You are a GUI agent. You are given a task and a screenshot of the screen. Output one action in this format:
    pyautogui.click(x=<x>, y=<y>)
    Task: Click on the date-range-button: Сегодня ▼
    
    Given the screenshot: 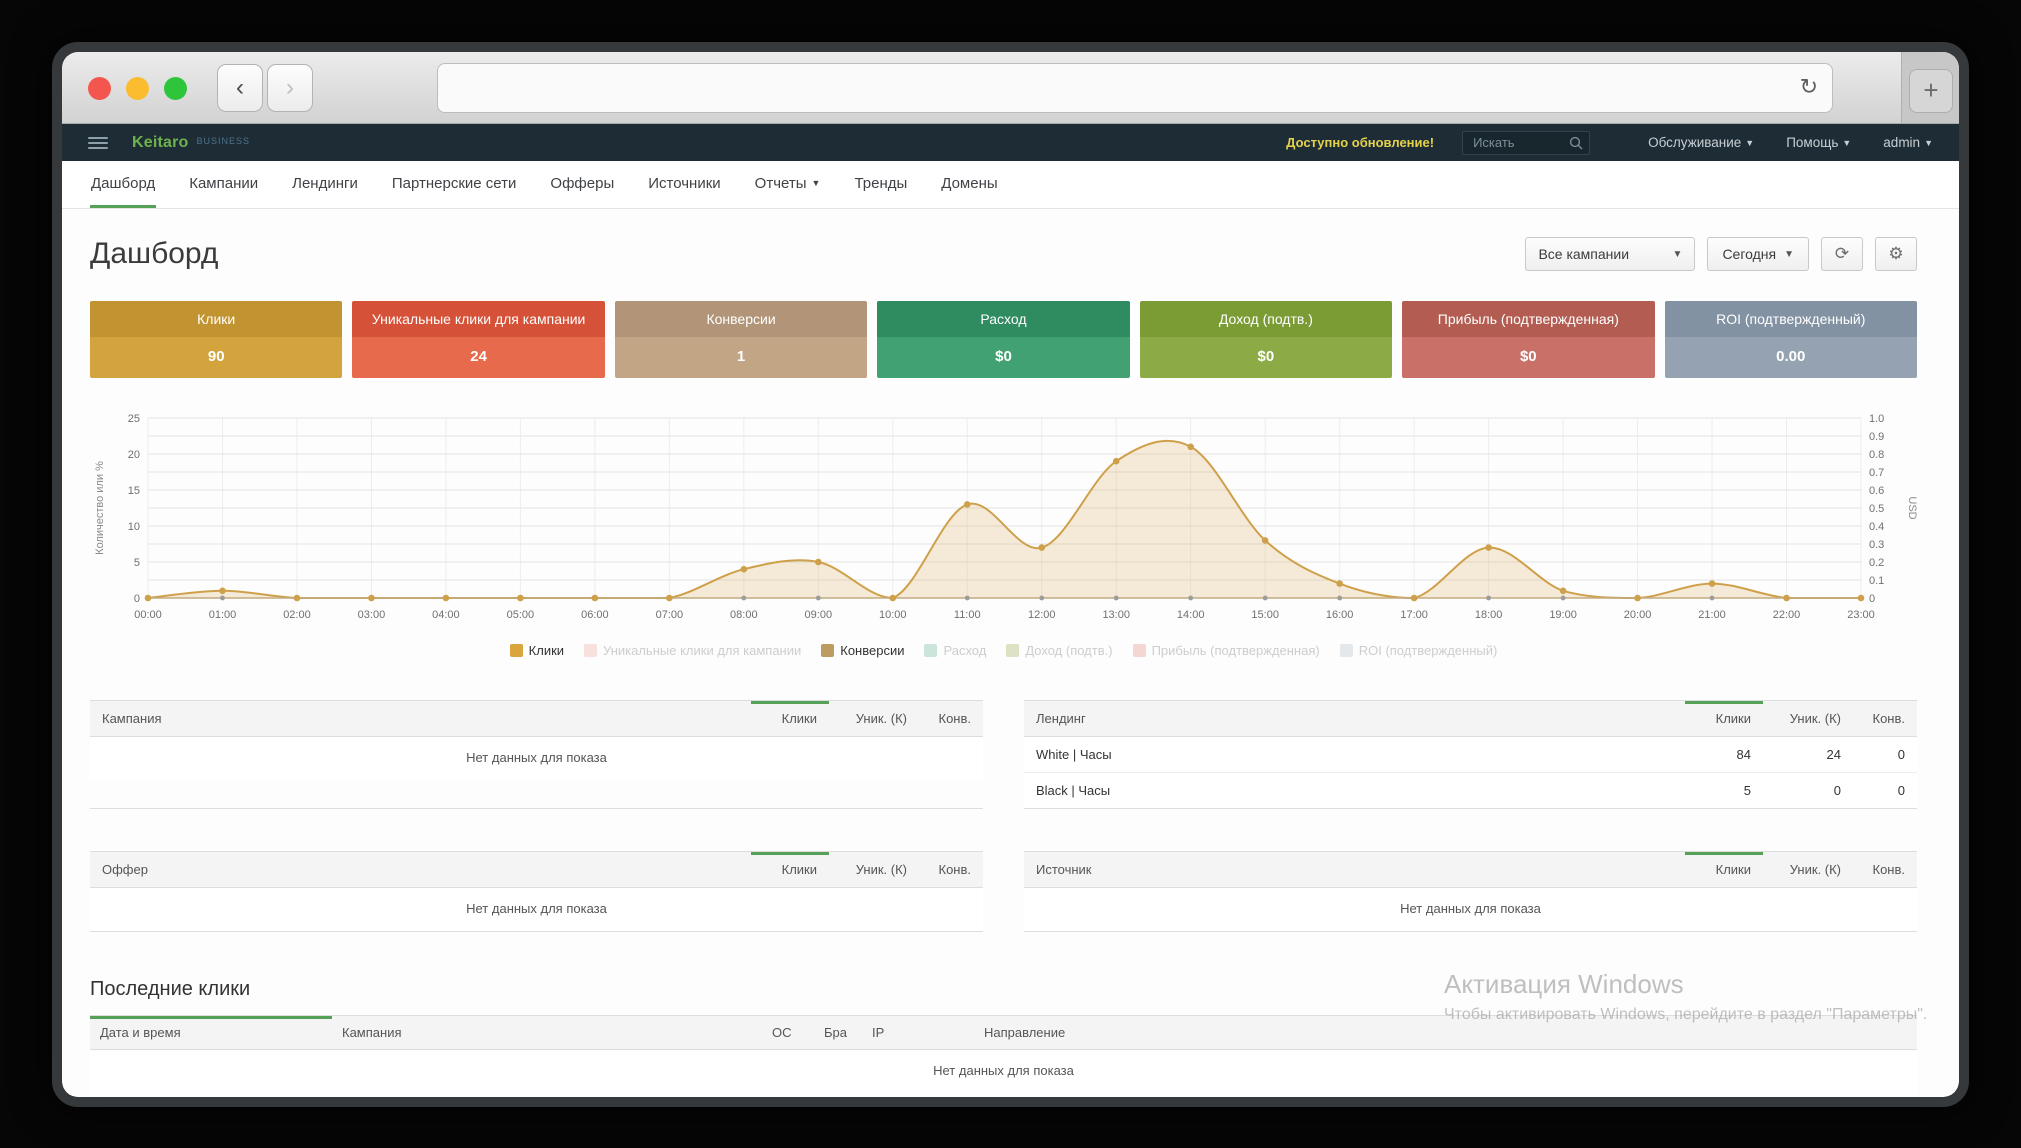 What is the action you would take?
    pyautogui.click(x=1758, y=254)
    